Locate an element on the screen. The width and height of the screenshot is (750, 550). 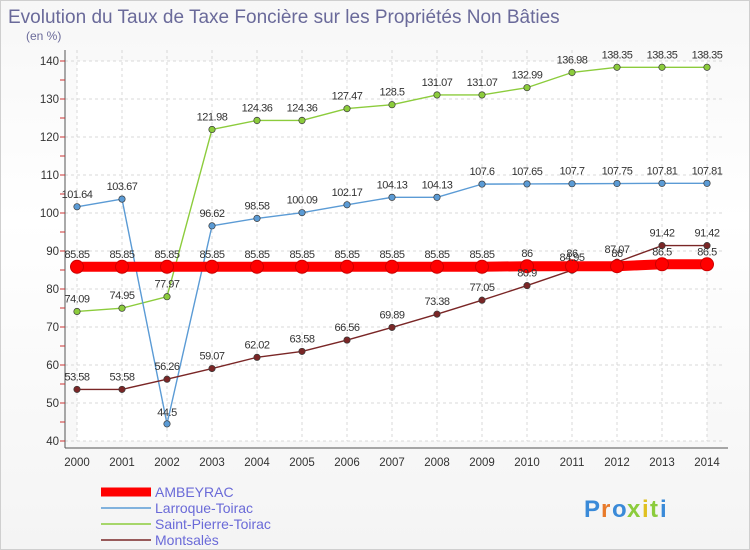
data-label: 132.99 is located at coordinates (527, 76).